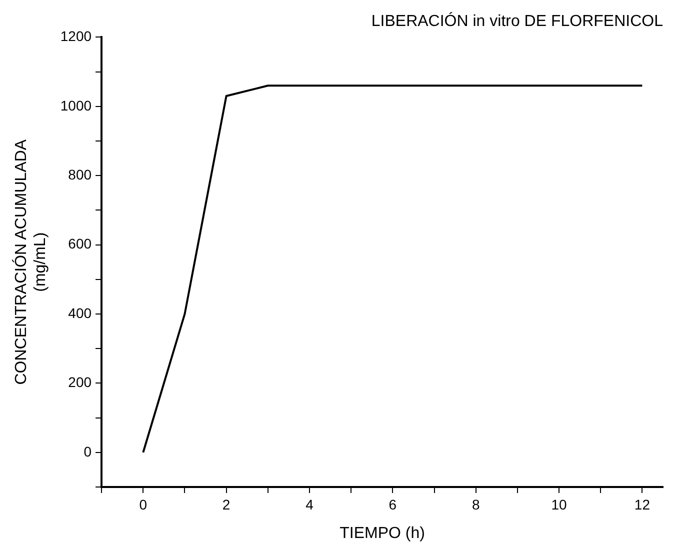 The width and height of the screenshot is (677, 555). Describe the element at coordinates (517, 21) in the screenshot. I see `chart-title: LIBERACIÓN in vitro DE FLORFENICOL` at that location.